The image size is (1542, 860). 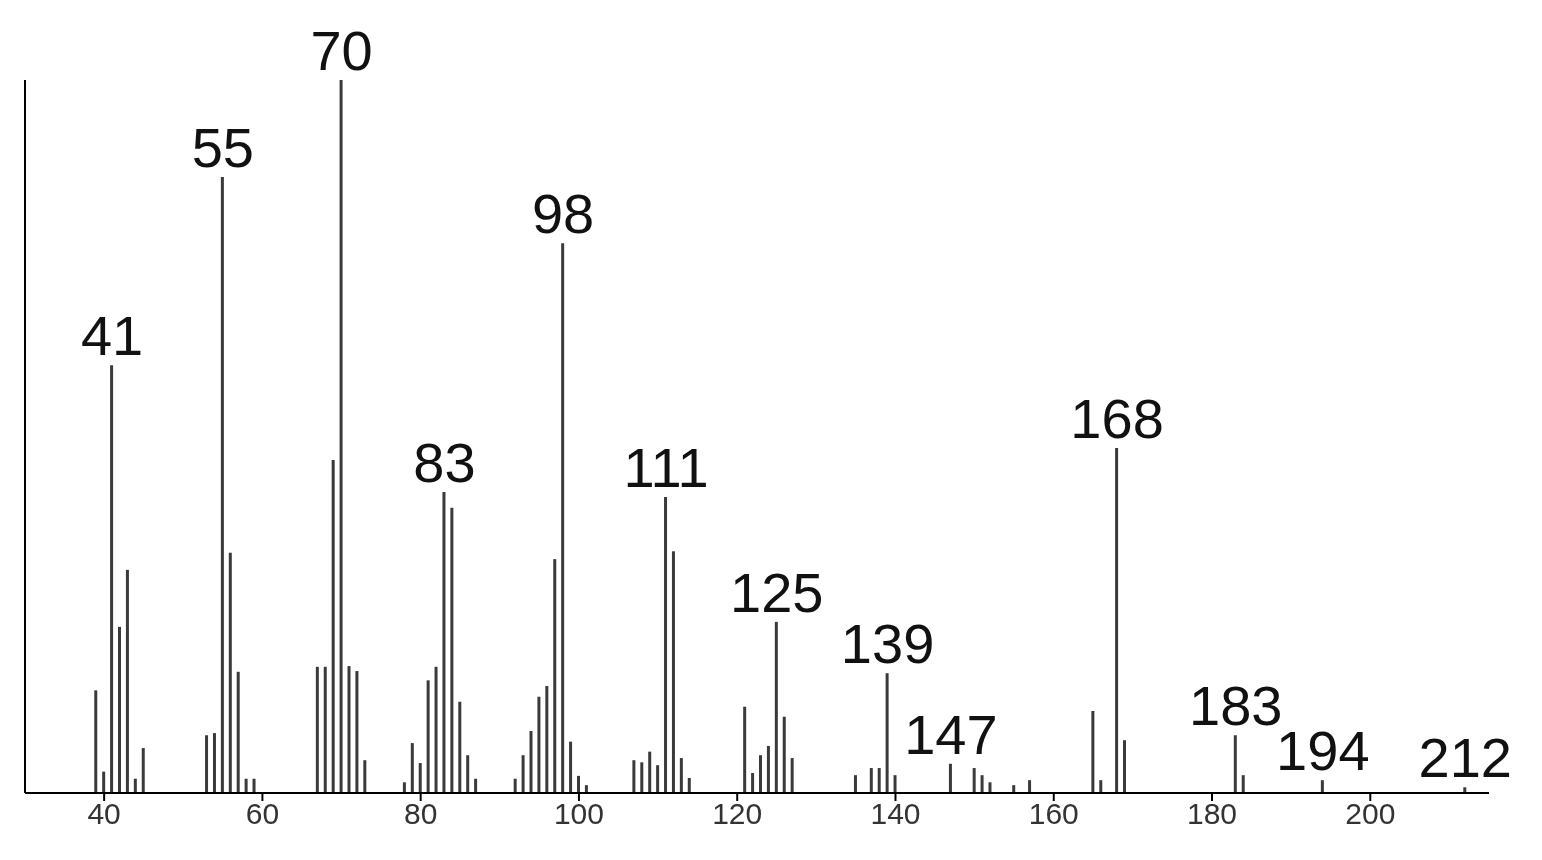 I want to click on x-tick-label: 100, so click(x=578, y=814).